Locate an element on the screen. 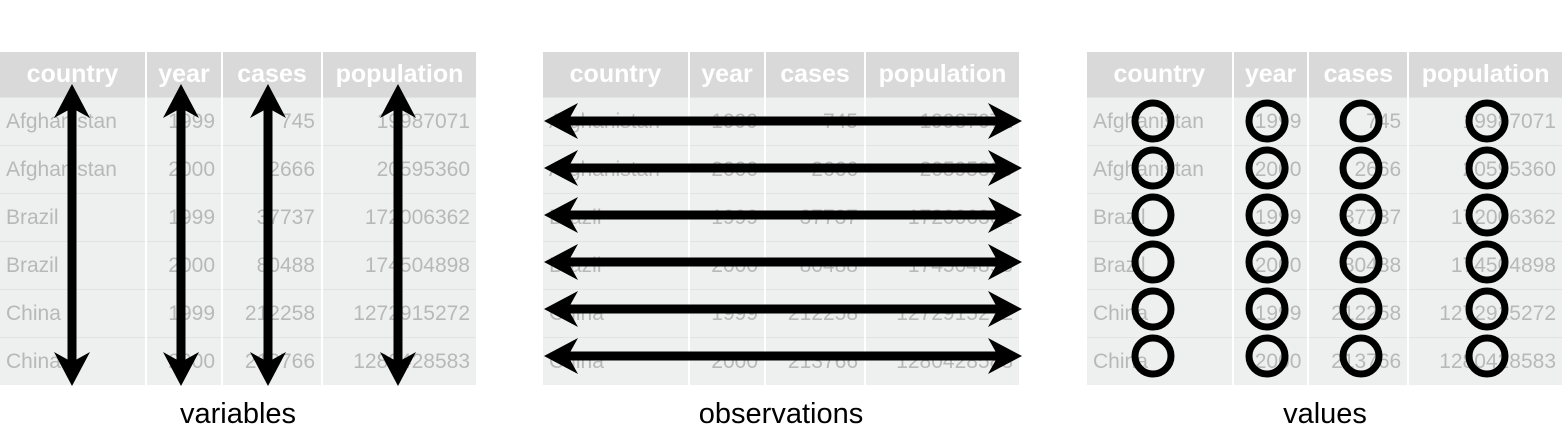  panel-caption: observations is located at coordinates (781, 414).